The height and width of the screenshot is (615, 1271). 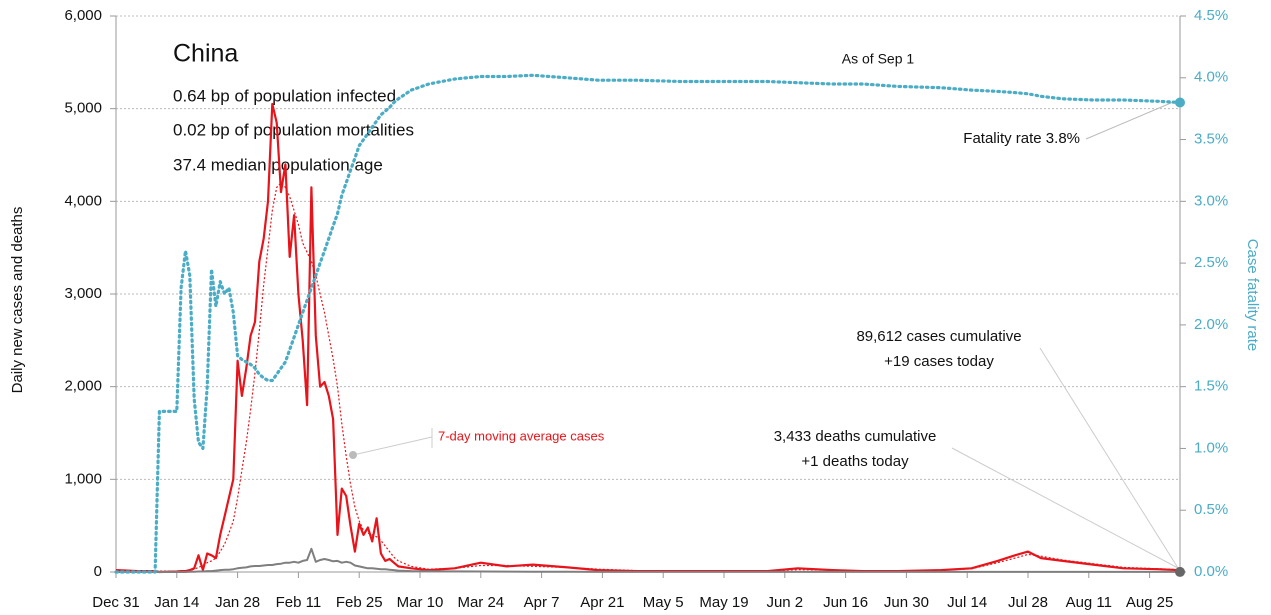 I want to click on x-tick-label: Jun 2, so click(x=784, y=602).